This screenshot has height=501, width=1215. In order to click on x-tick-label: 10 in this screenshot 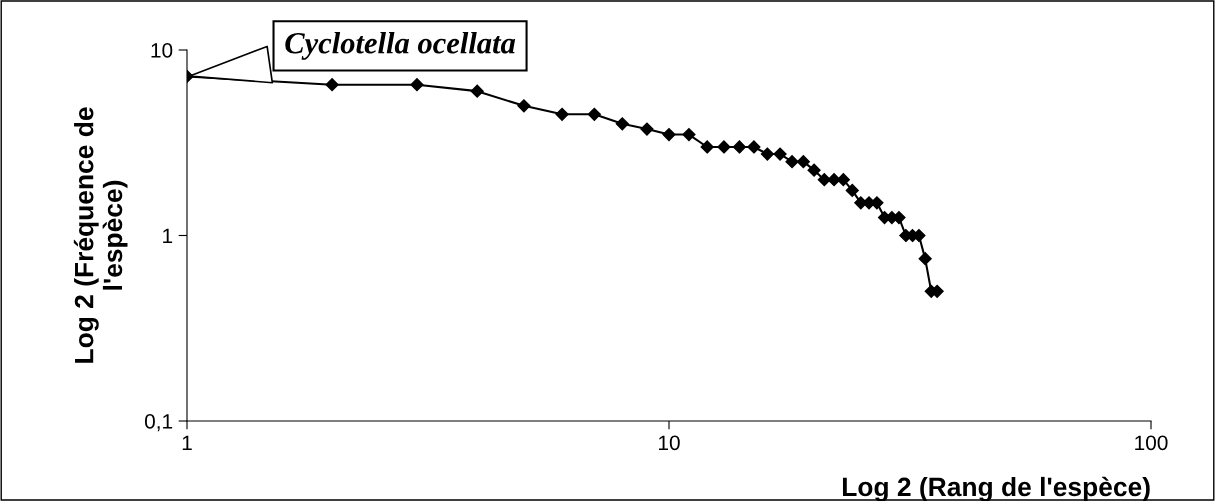, I will do `click(669, 443)`.